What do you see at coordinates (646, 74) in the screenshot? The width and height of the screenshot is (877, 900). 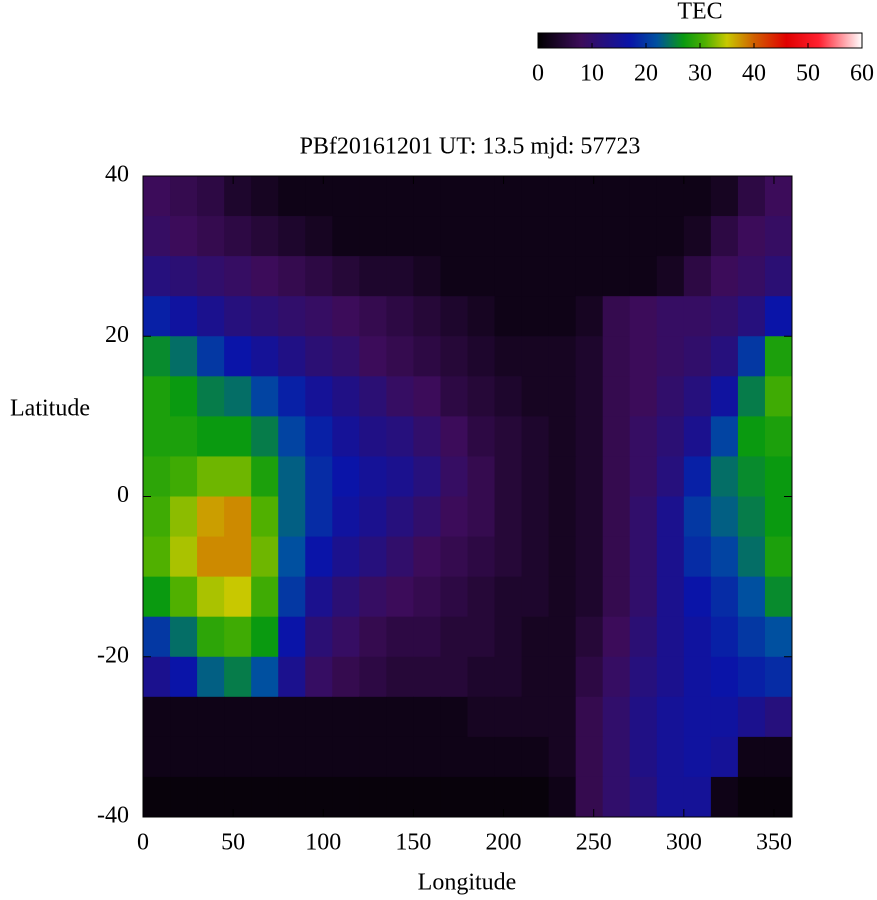 I see `colorbar-tick-label: 20` at bounding box center [646, 74].